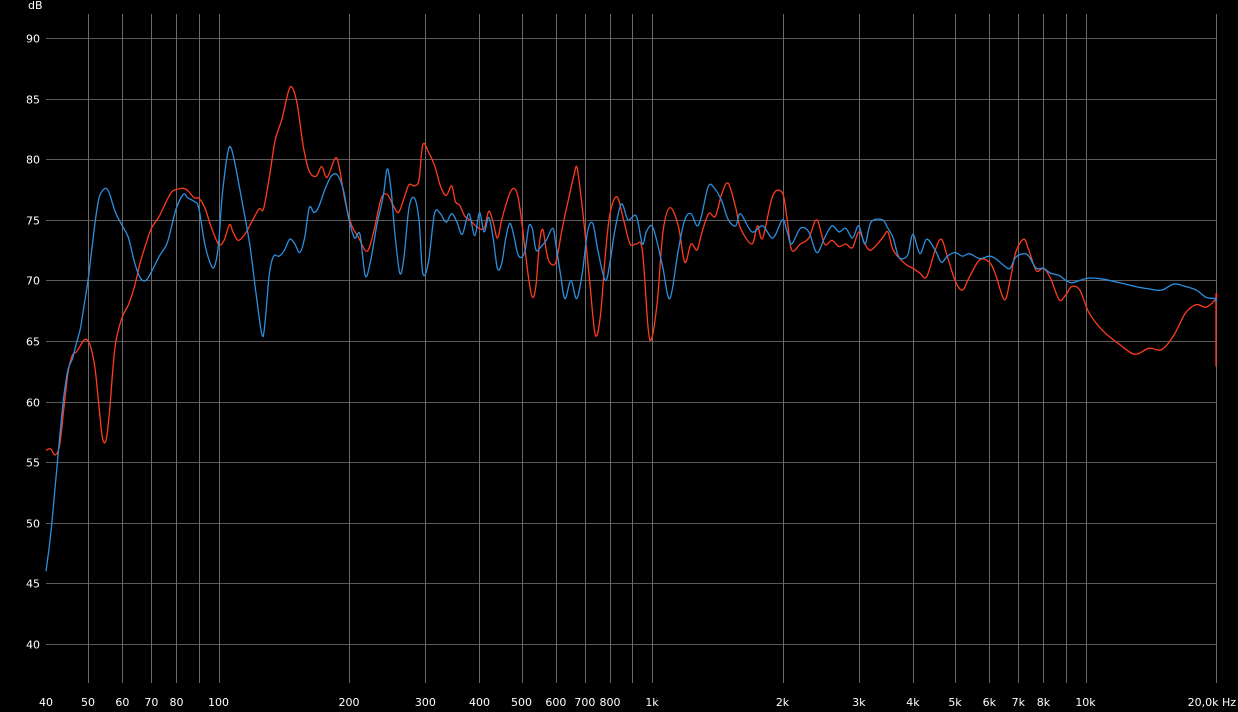 Image resolution: width=1238 pixels, height=712 pixels. What do you see at coordinates (33, 645) in the screenshot?
I see `y-tick-label: 40` at bounding box center [33, 645].